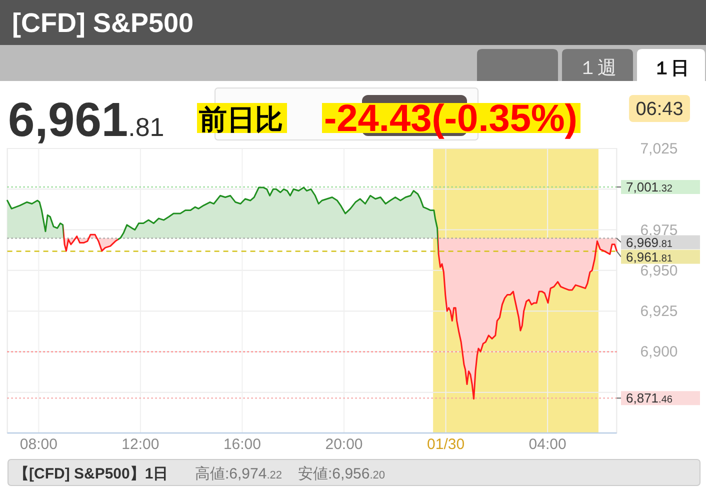 Image resolution: width=706 pixels, height=493 pixels. Describe the element at coordinates (671, 65) in the screenshot. I see `tab-selected: １日` at that location.